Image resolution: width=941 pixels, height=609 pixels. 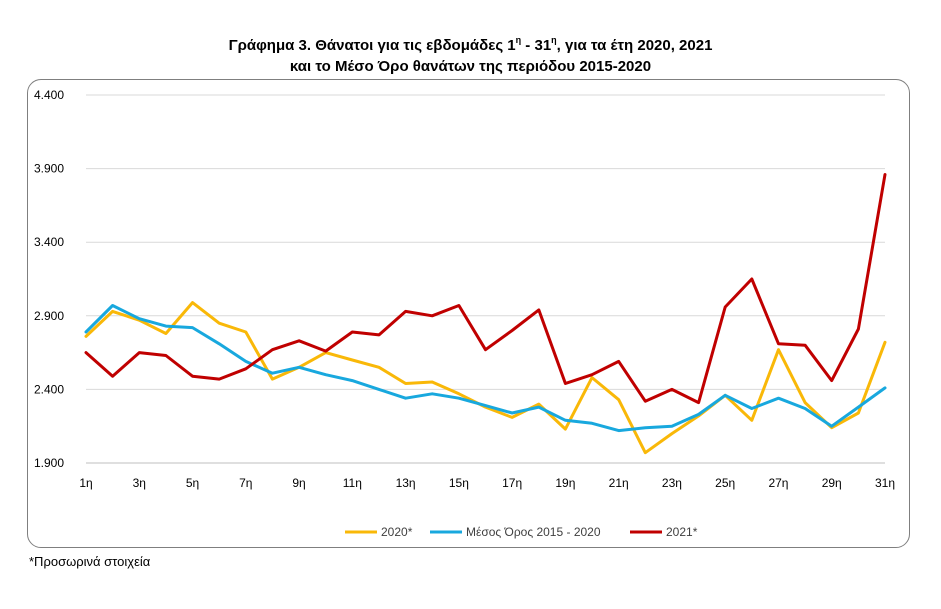 What do you see at coordinates (885, 483) in the screenshot?
I see `x-tick-label: 31η` at bounding box center [885, 483].